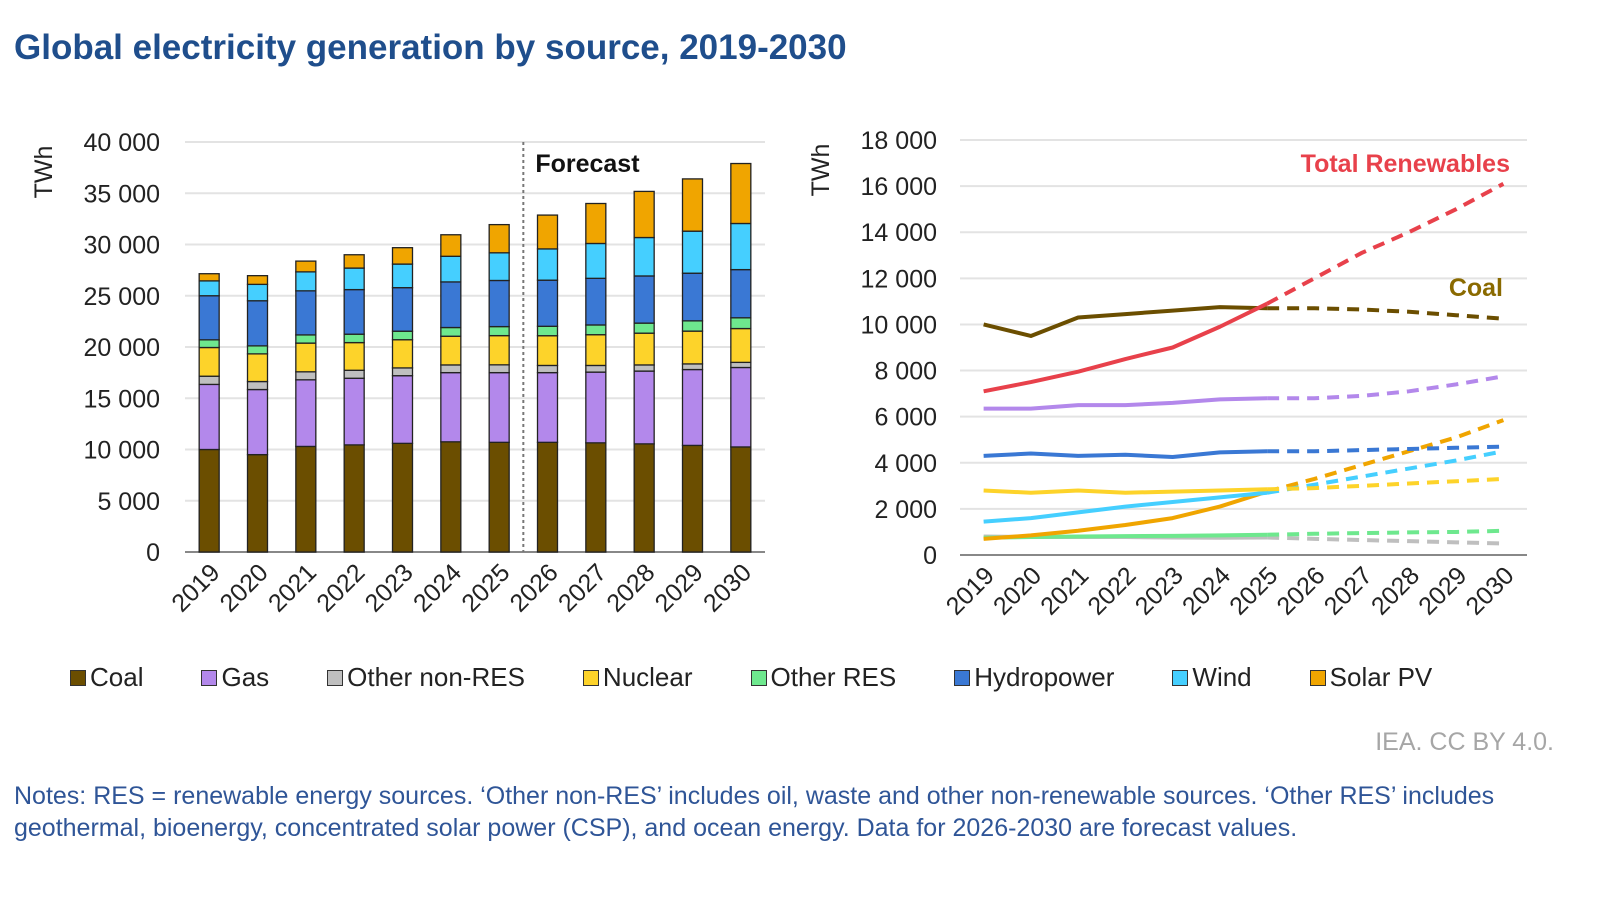 The width and height of the screenshot is (1600, 900). Describe the element at coordinates (122, 399) in the screenshot. I see `y-tick-label: 15 000` at that location.